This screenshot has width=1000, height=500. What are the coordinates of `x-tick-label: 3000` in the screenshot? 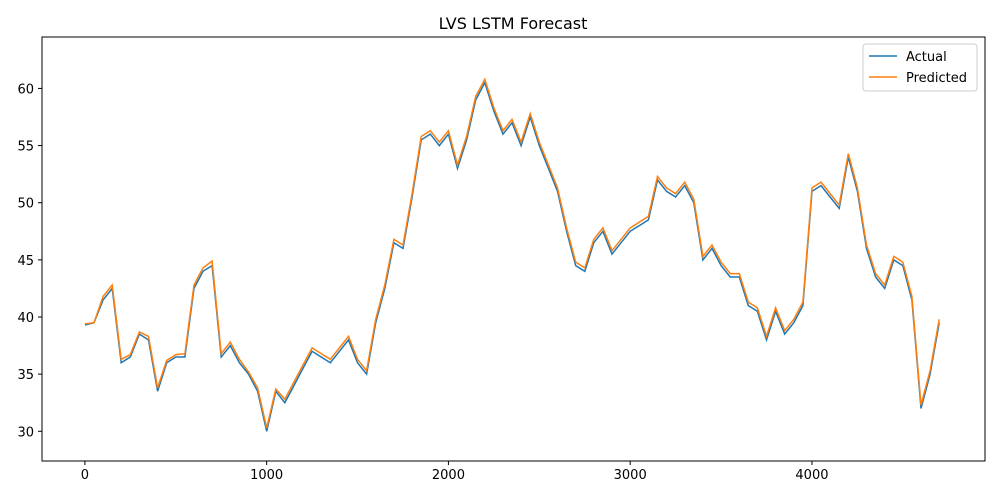 It's located at (630, 475).